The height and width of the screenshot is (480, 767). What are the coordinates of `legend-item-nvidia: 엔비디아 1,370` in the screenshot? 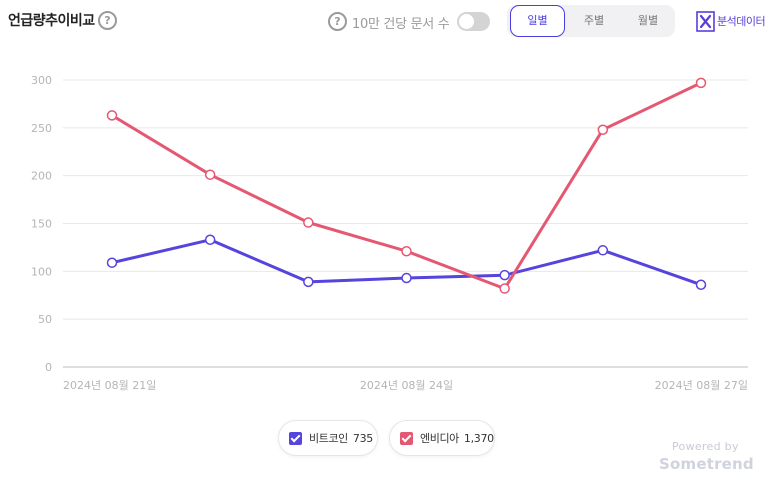 It's located at (442, 438).